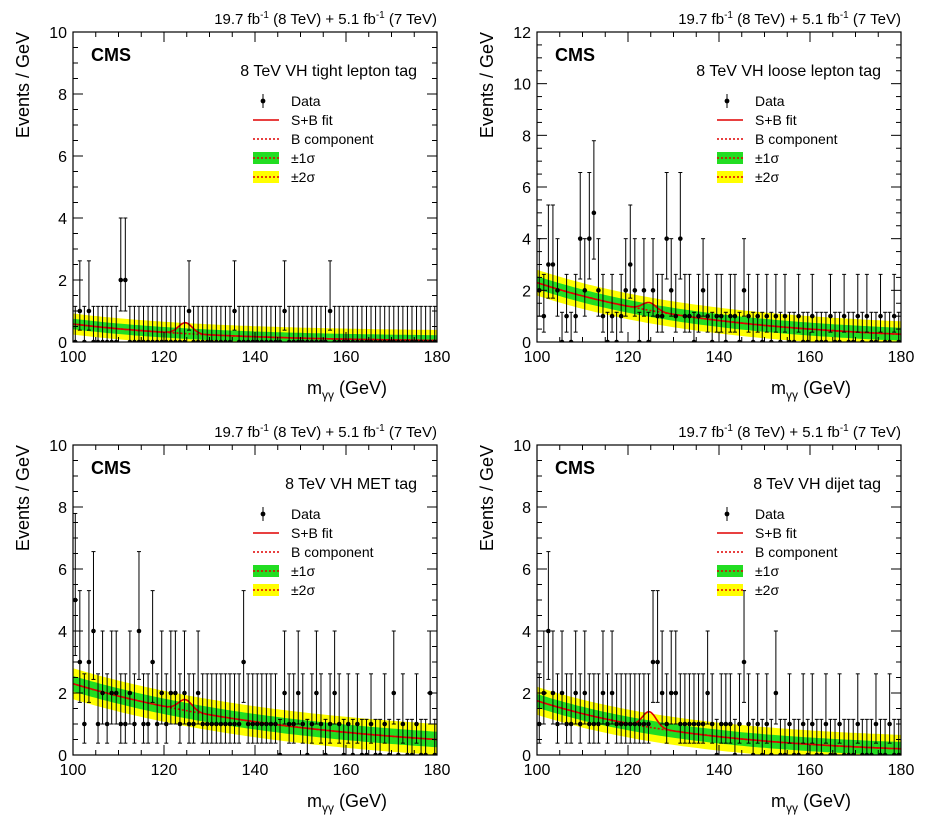 This screenshot has width=930, height=816. I want to click on category-tag-label: 8 TeV VH loose lepton tag, so click(788, 71).